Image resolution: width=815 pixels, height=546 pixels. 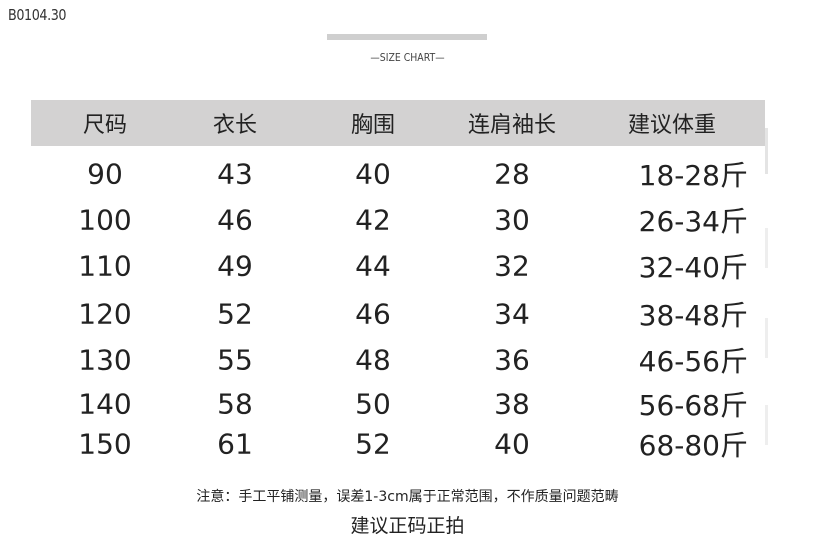 What do you see at coordinates (373, 220) in the screenshot?
I see `table-cell: 42` at bounding box center [373, 220].